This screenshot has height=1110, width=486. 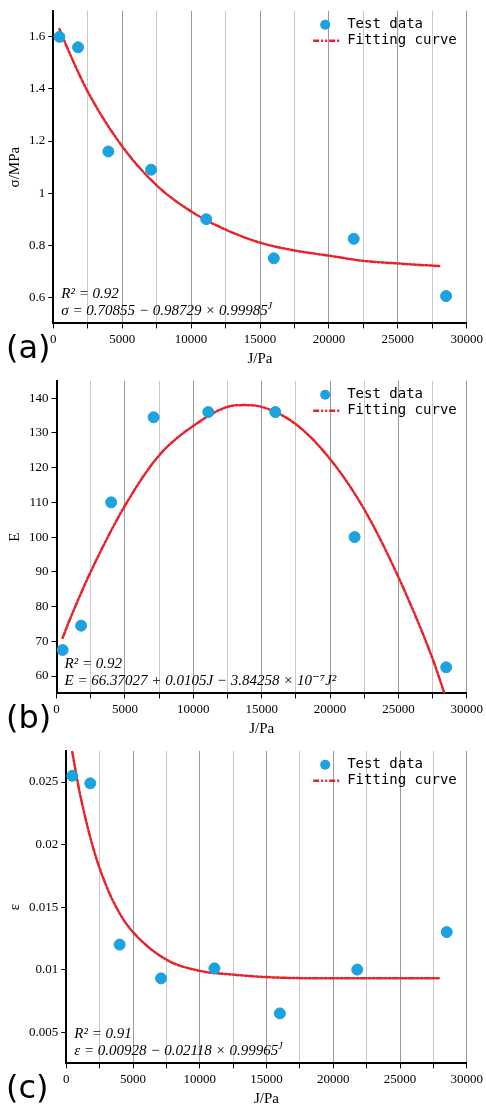 I want to click on annotation: R² = 0.91, so click(x=102, y=1033).